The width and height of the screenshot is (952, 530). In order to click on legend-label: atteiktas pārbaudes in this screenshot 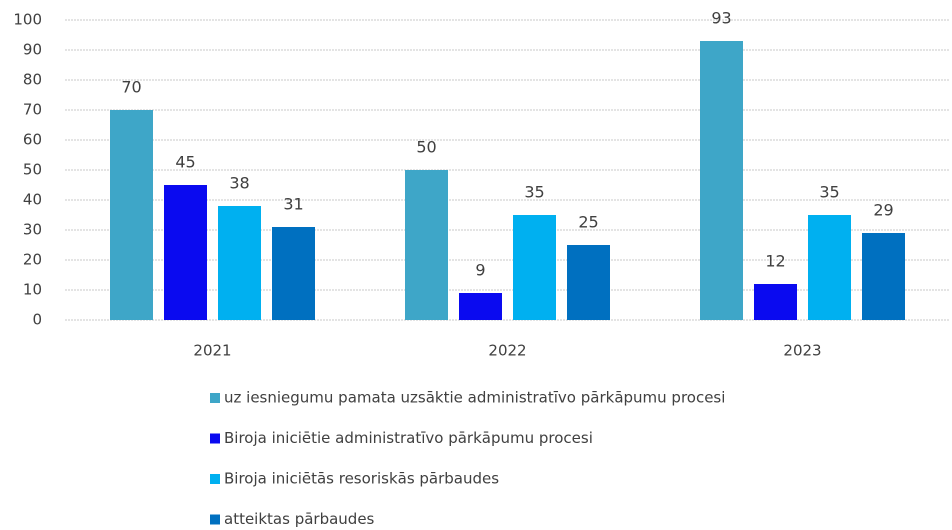, I will do `click(299, 519)`.